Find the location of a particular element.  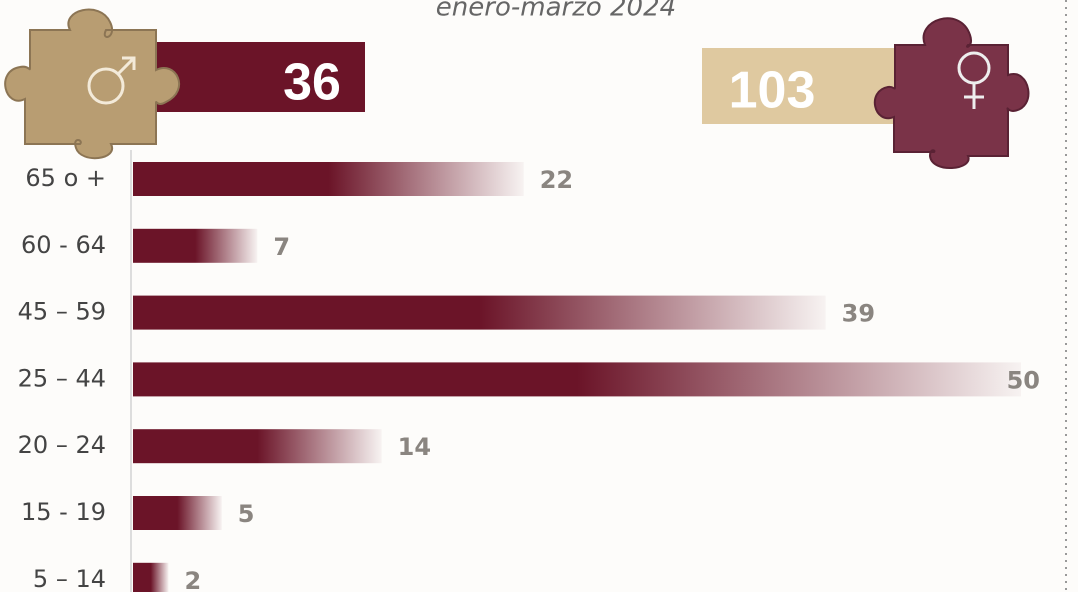

category-label: 65 o + is located at coordinates (65, 178).